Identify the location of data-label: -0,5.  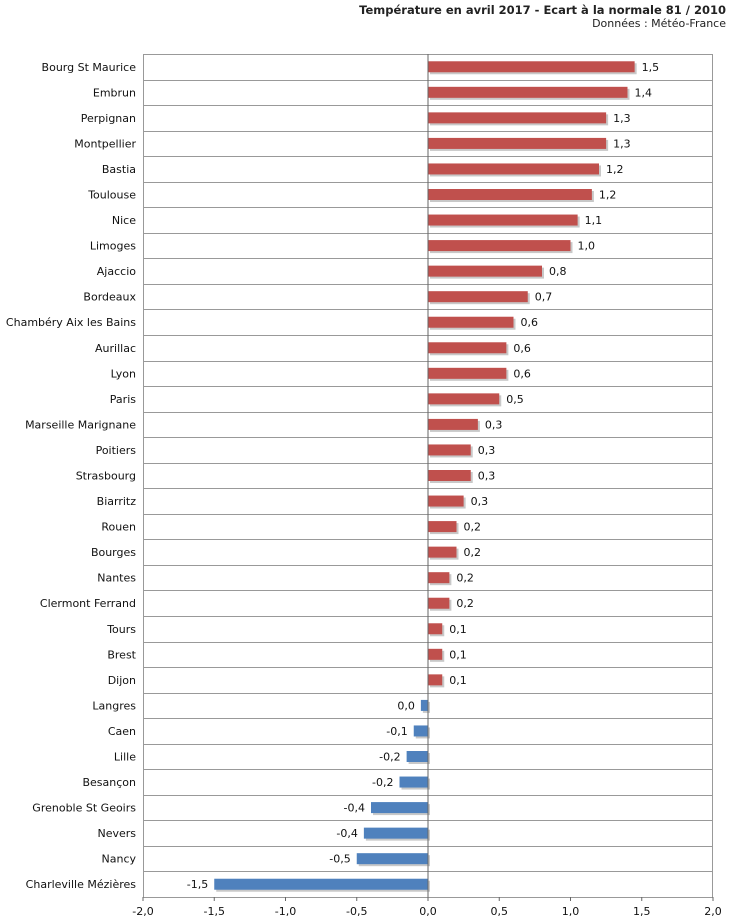
(339, 859).